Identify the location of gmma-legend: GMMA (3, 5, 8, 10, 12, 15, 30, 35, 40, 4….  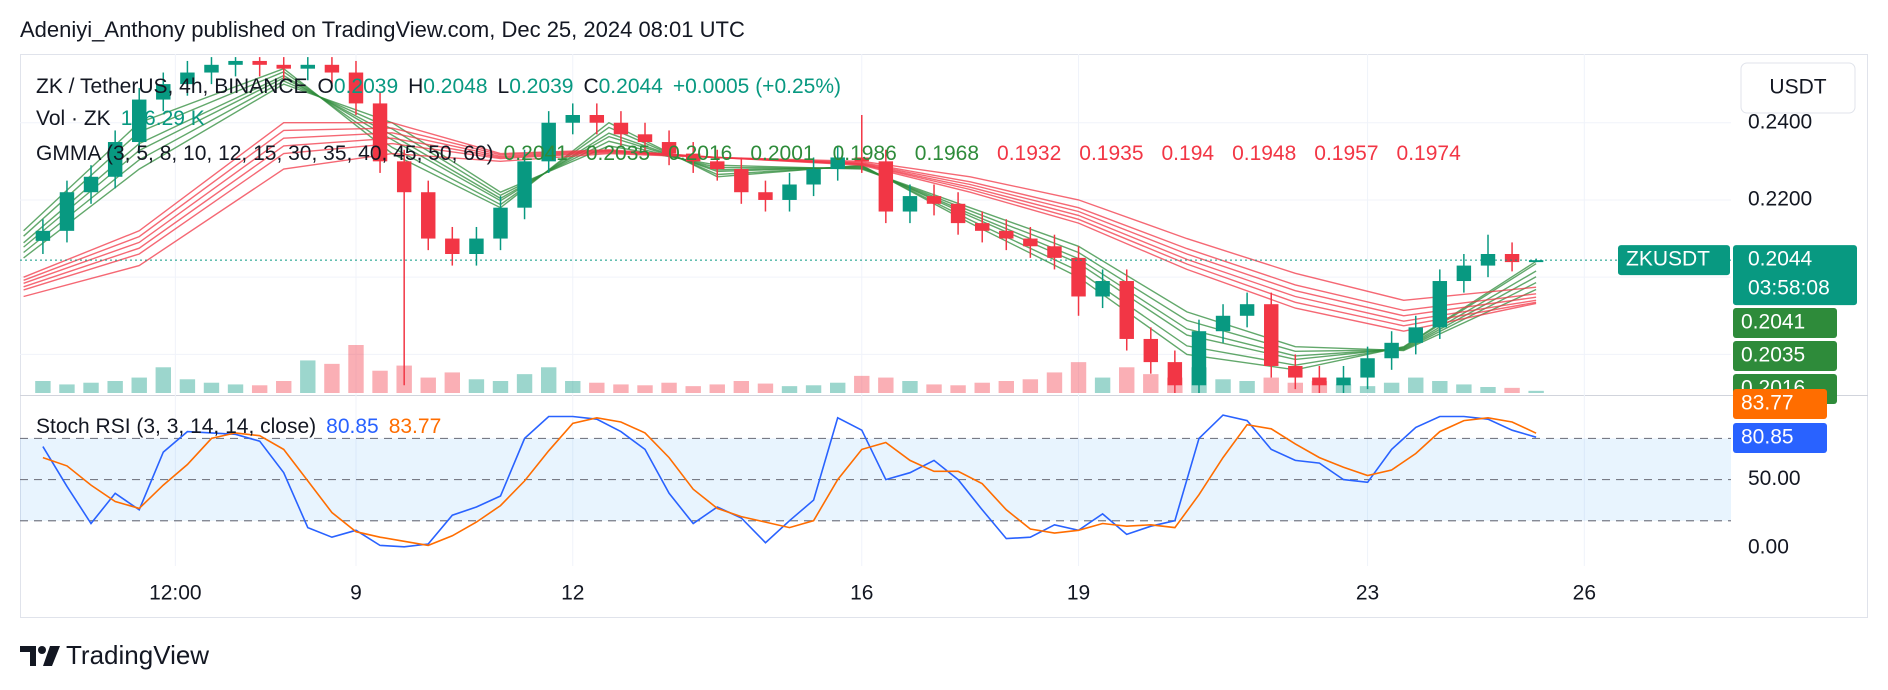
(757, 154).